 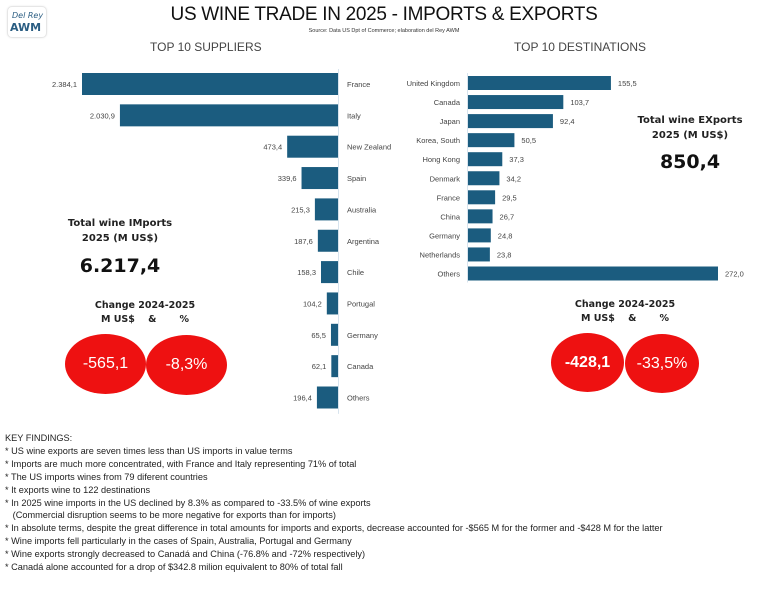 What do you see at coordinates (362, 335) in the screenshot?
I see `imports-category-label: Germany` at bounding box center [362, 335].